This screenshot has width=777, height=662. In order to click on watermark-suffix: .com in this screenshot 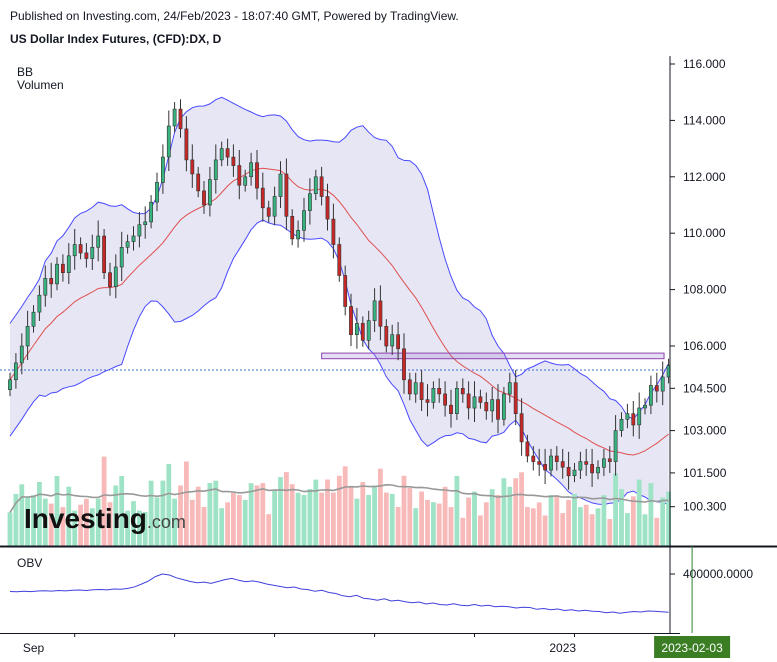, I will do `click(166, 522)`.